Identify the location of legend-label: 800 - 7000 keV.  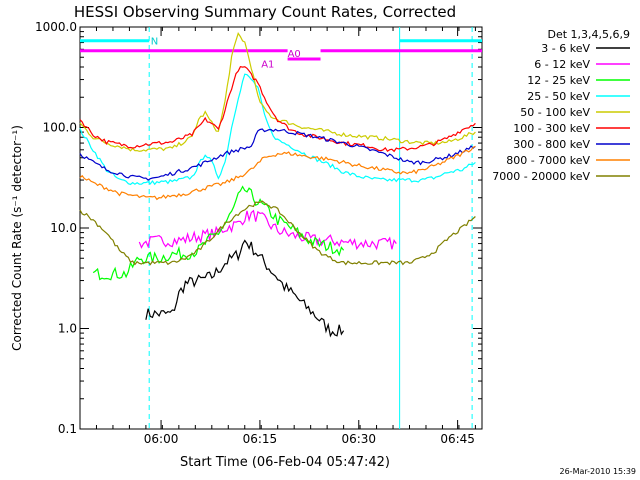
(548, 160).